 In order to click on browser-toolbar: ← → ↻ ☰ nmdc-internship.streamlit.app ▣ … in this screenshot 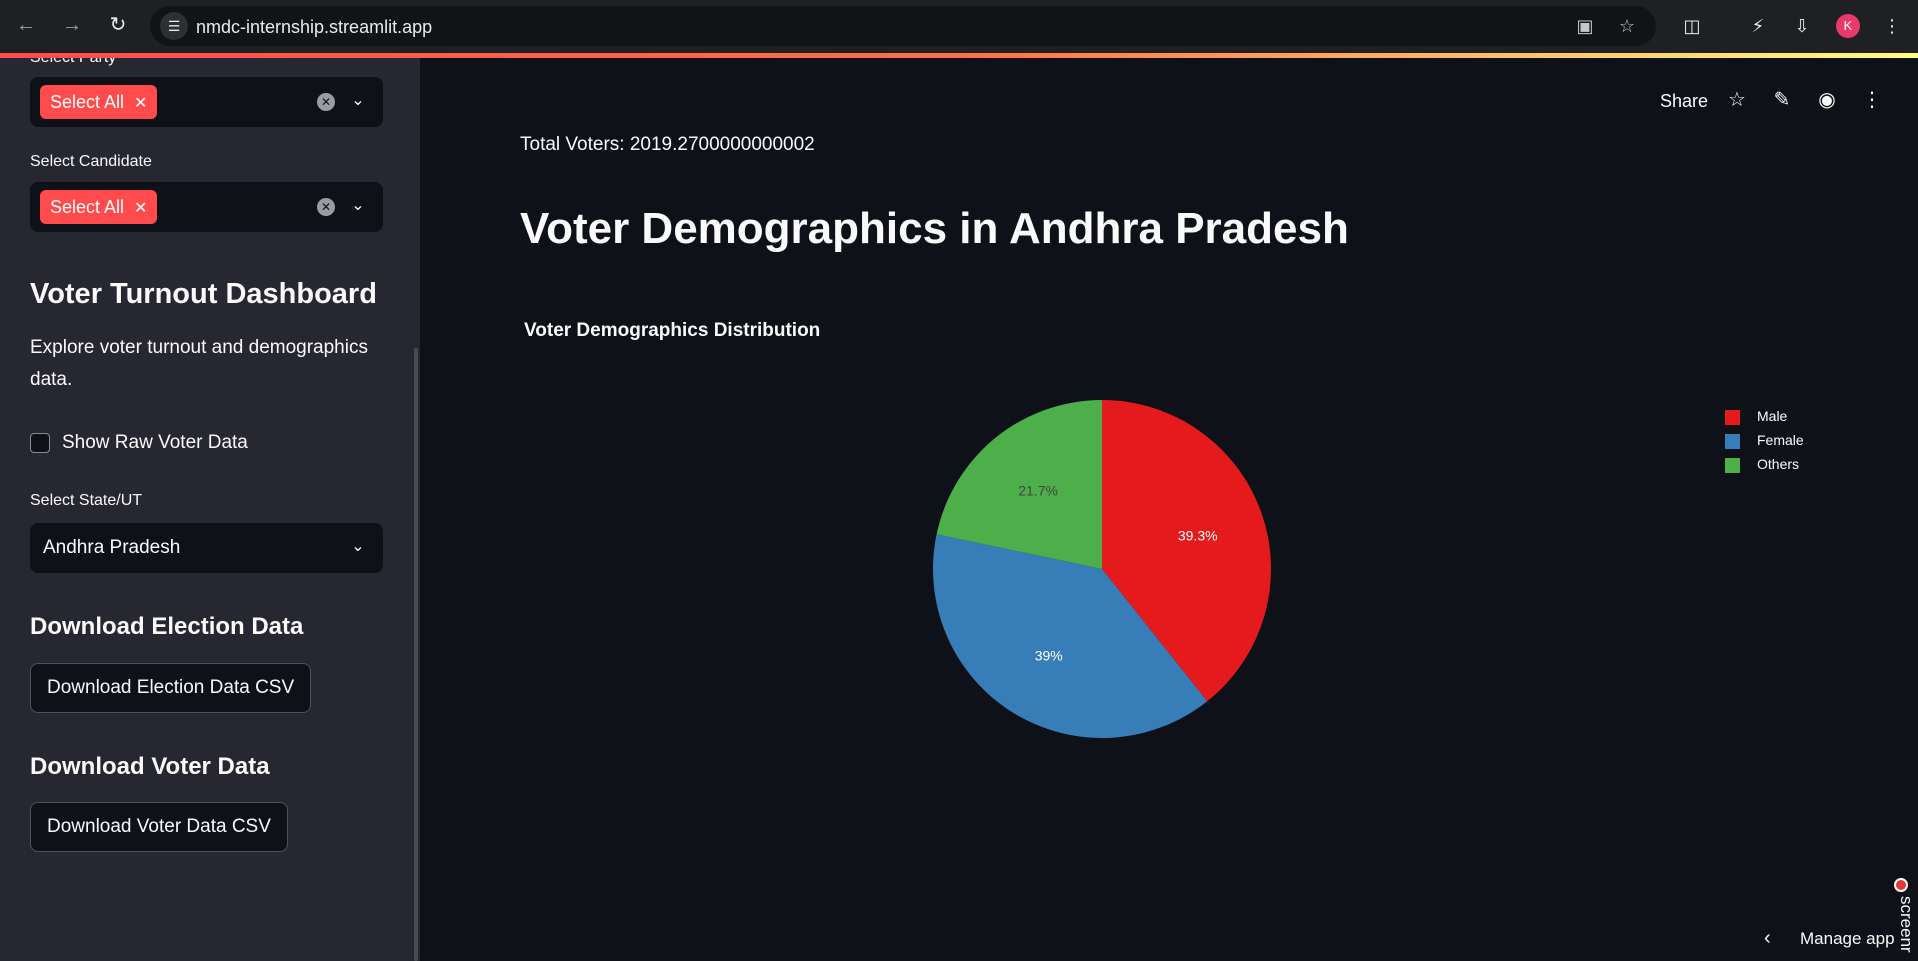, I will do `click(959, 26)`.